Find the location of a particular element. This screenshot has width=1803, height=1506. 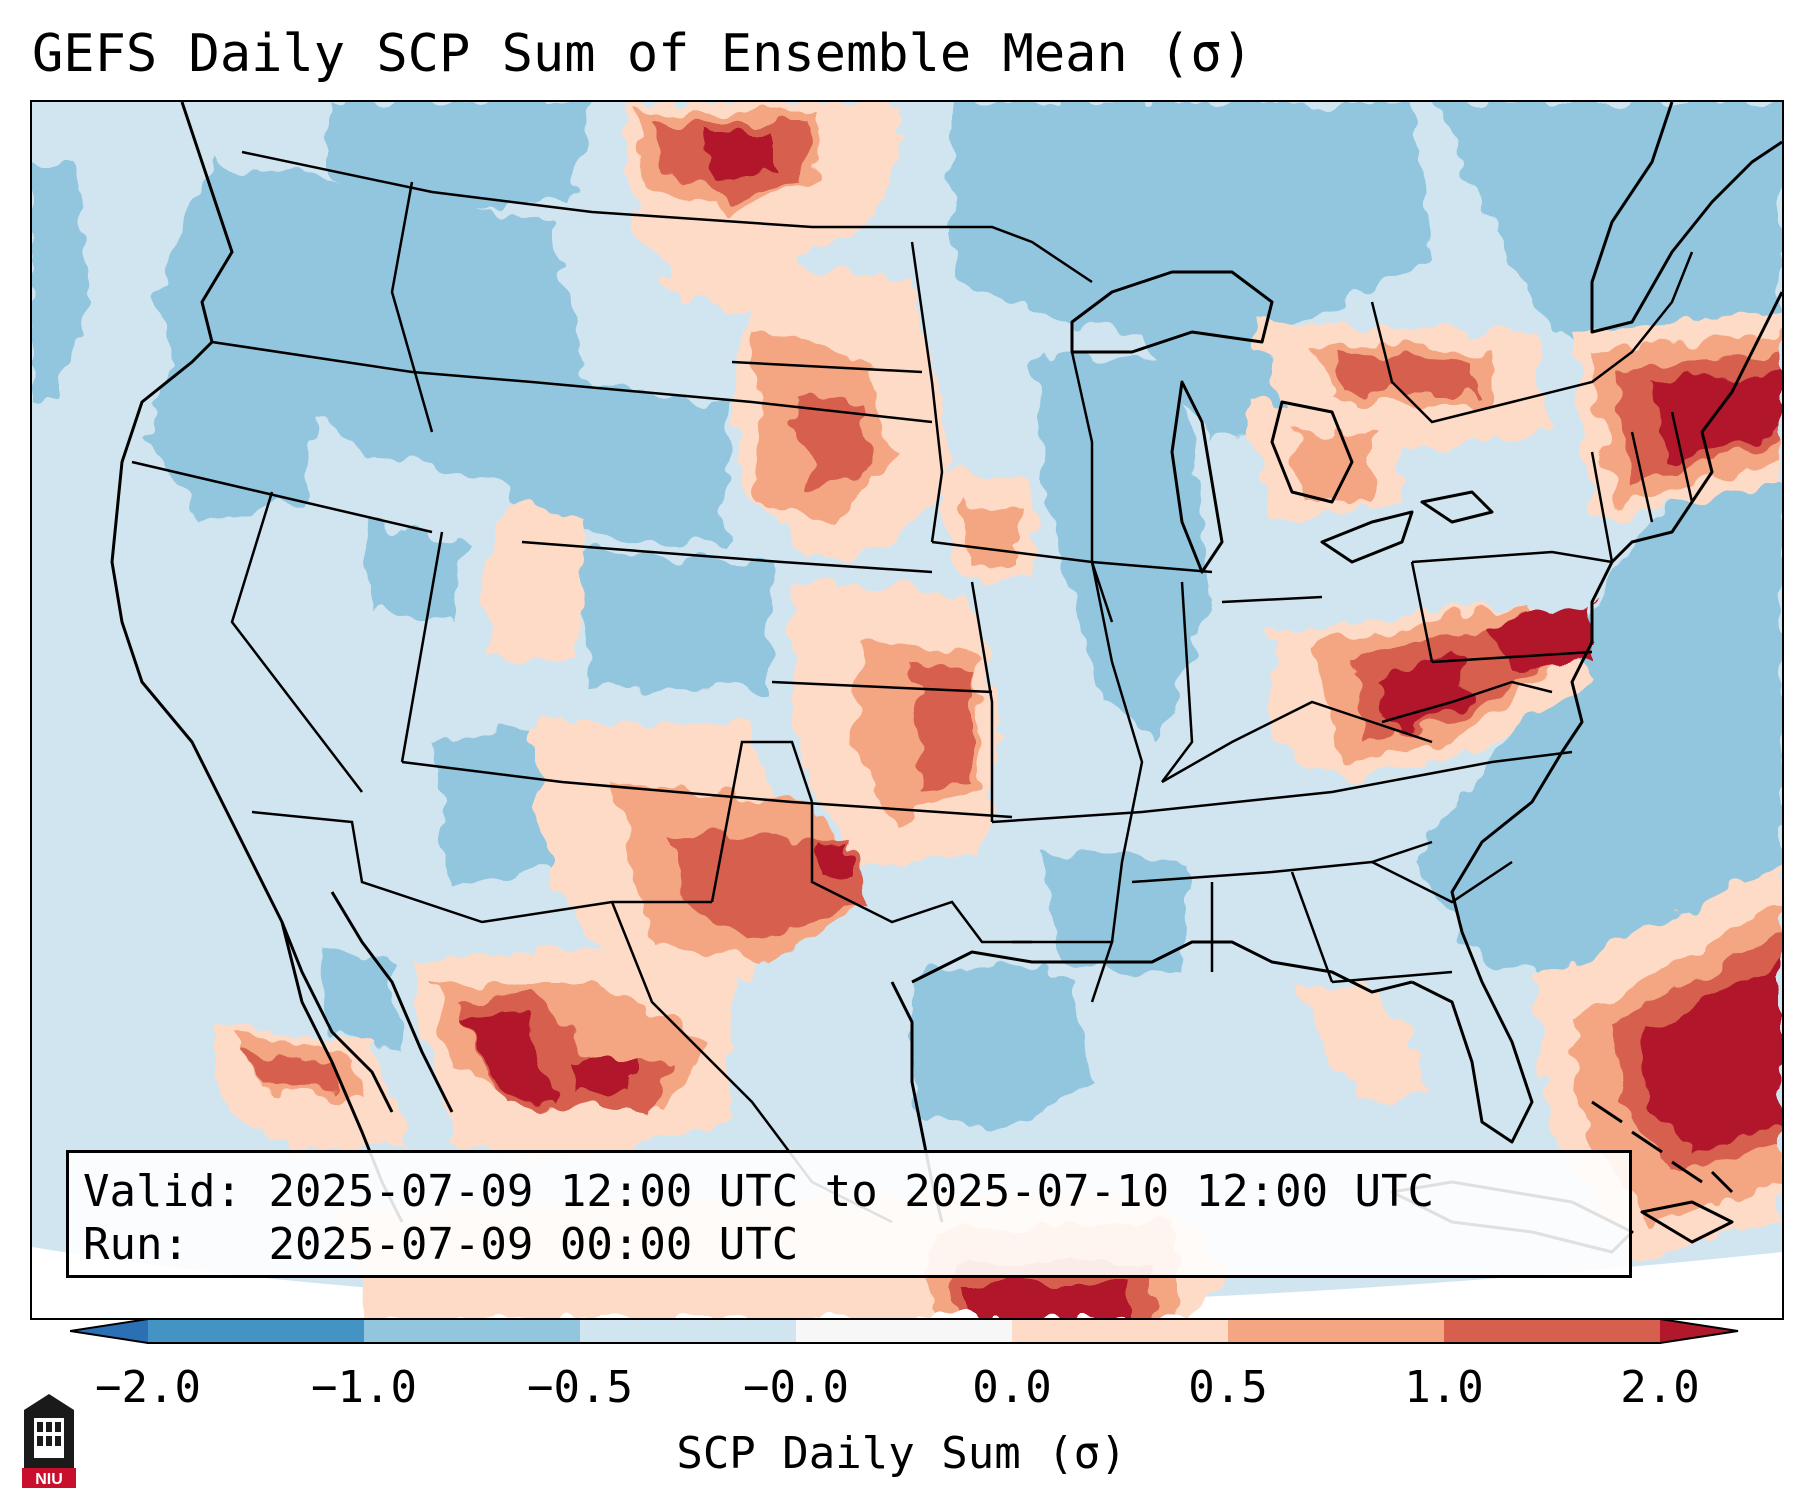

oklahoma-texas is located at coordinates (921, 873).